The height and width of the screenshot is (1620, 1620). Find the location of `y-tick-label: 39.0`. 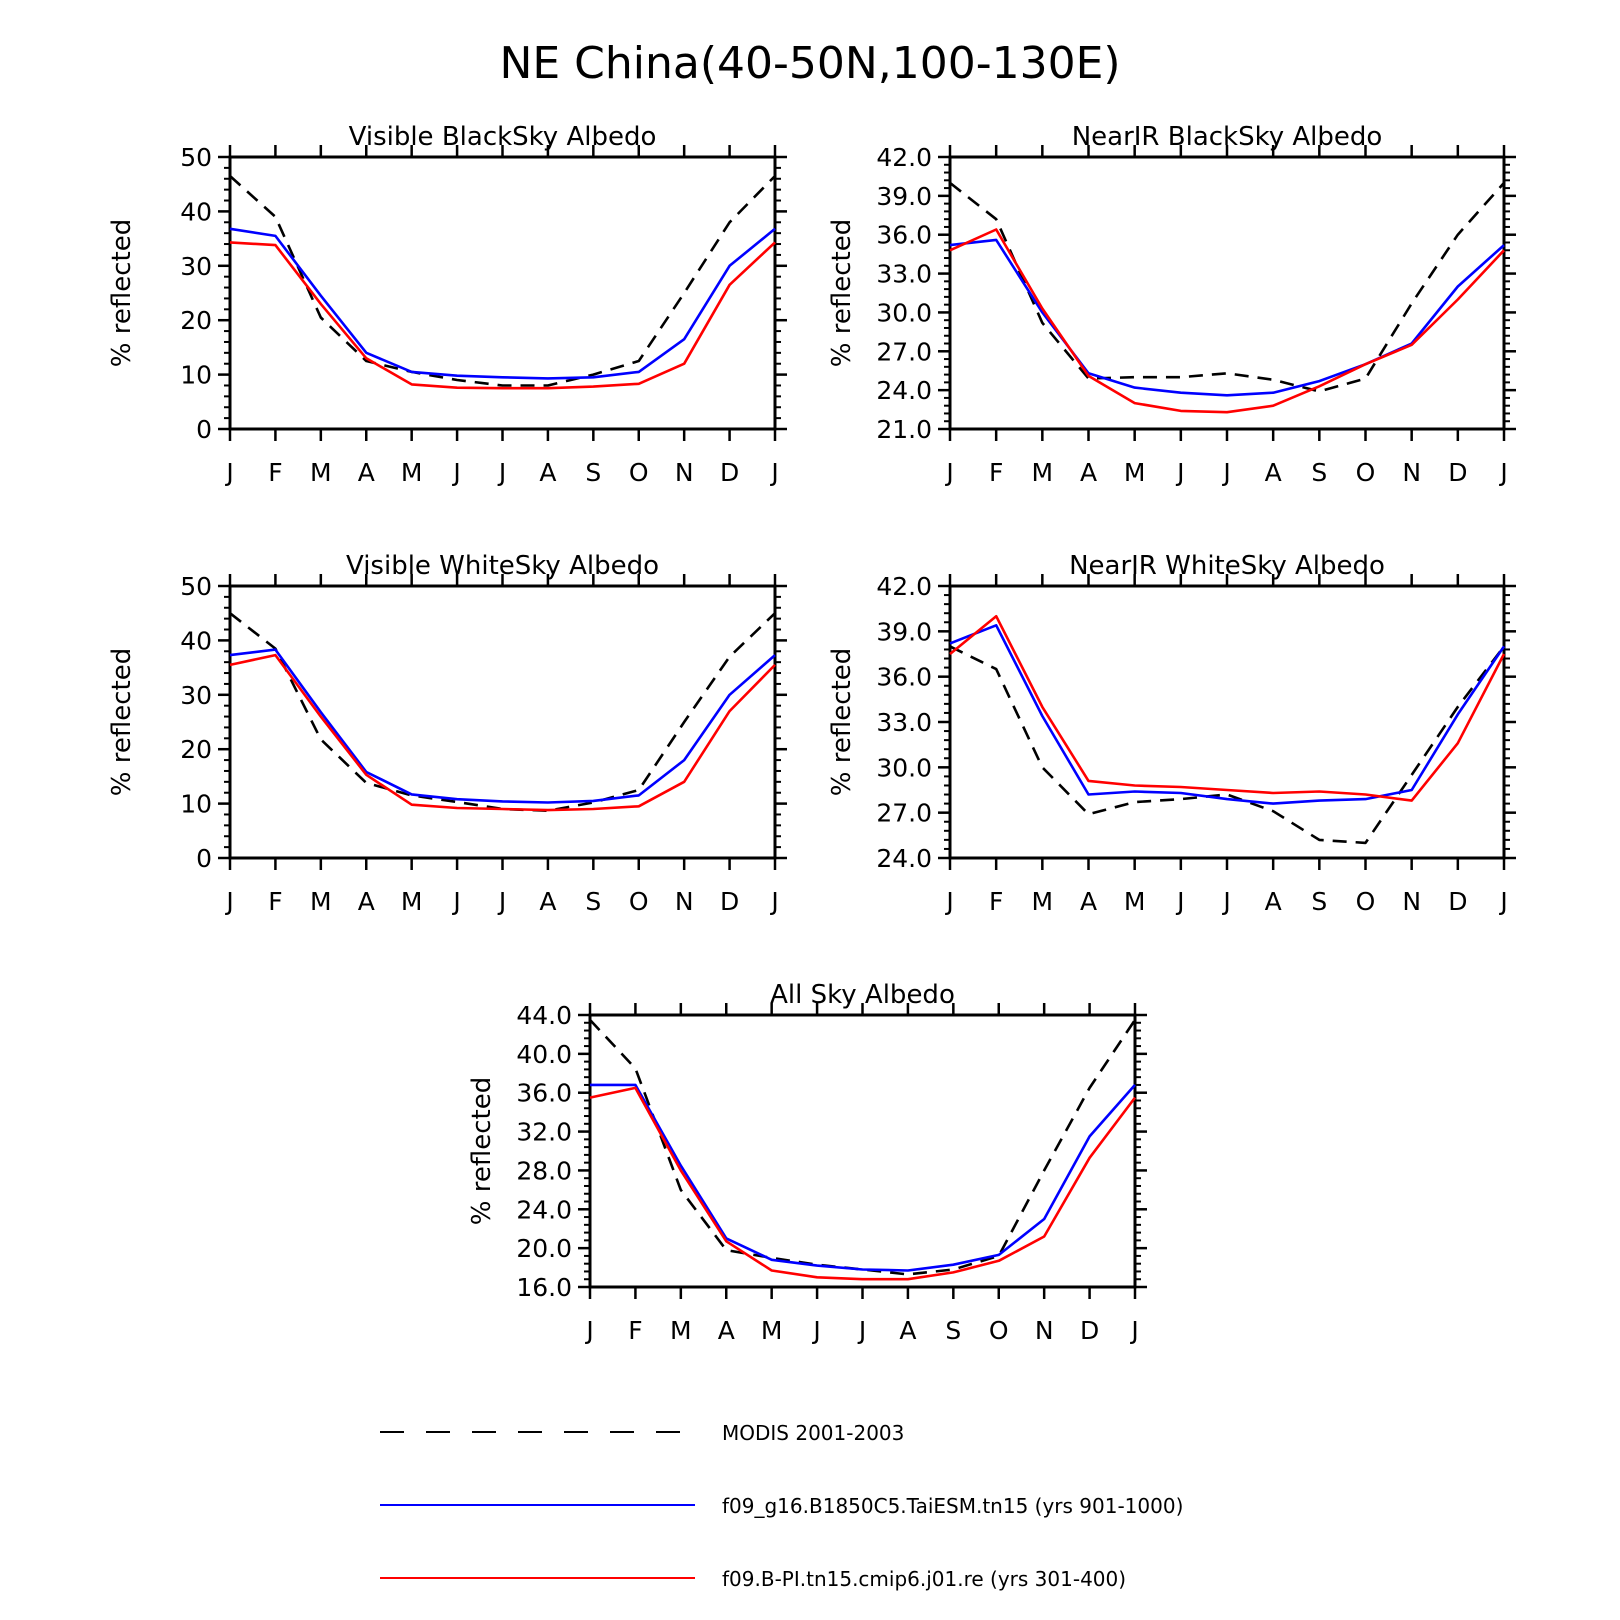

y-tick-label: 39.0 is located at coordinates (904, 196).